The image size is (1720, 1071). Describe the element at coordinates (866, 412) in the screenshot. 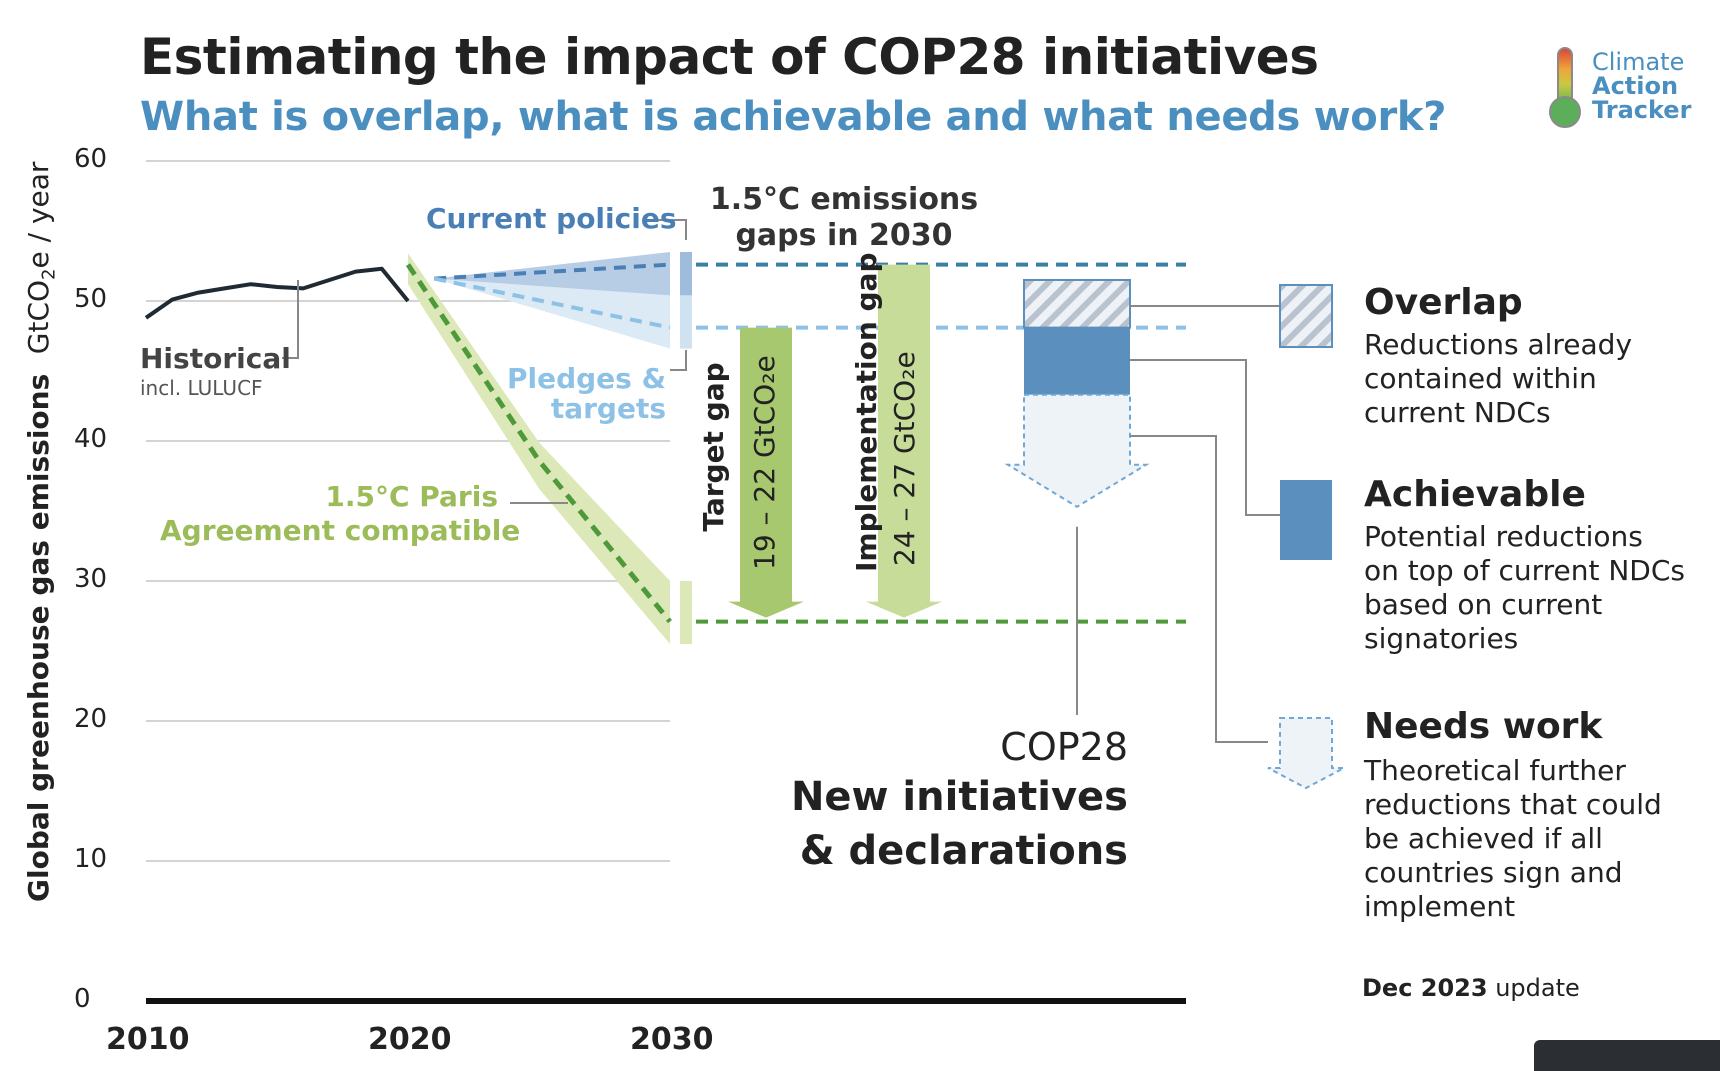

I see `implementation-gap-label: Implementation gap` at that location.